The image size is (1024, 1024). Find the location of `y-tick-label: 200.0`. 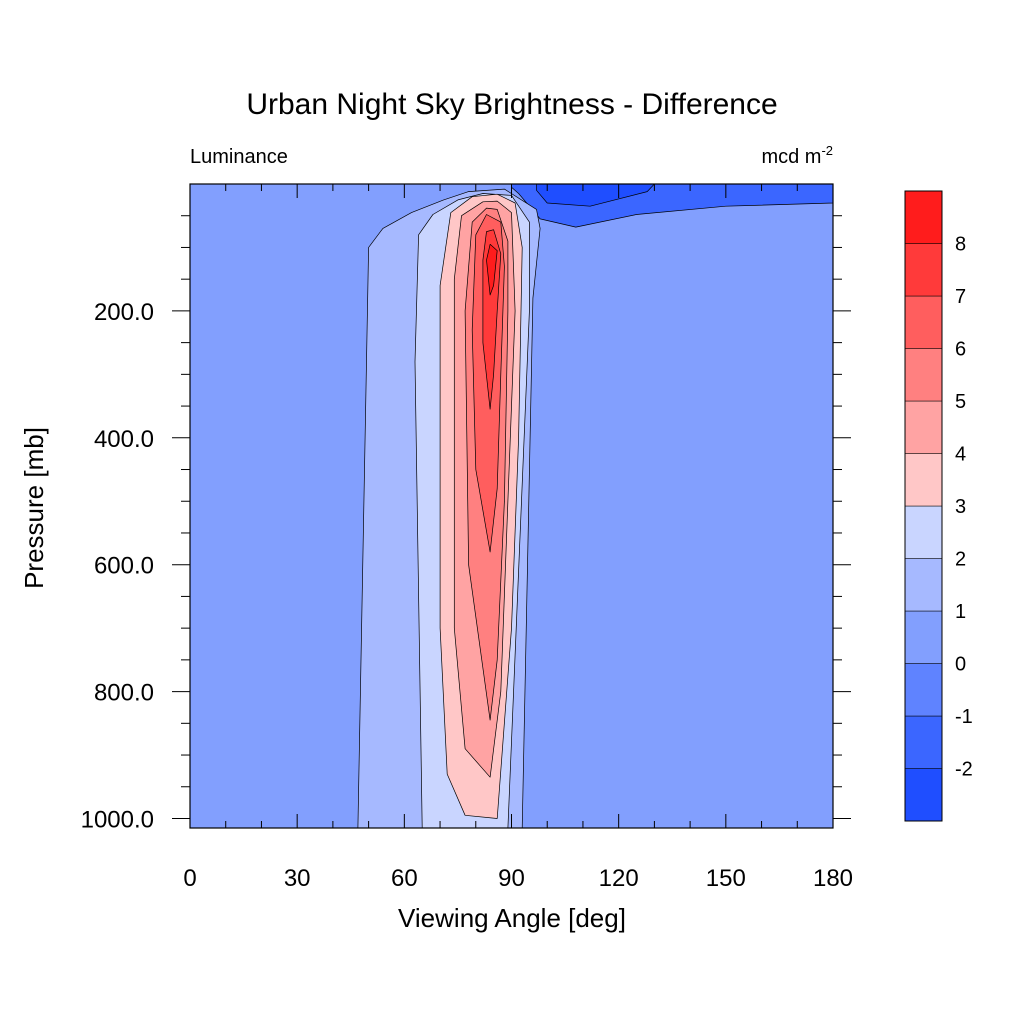

y-tick-label: 200.0 is located at coordinates (124, 312).